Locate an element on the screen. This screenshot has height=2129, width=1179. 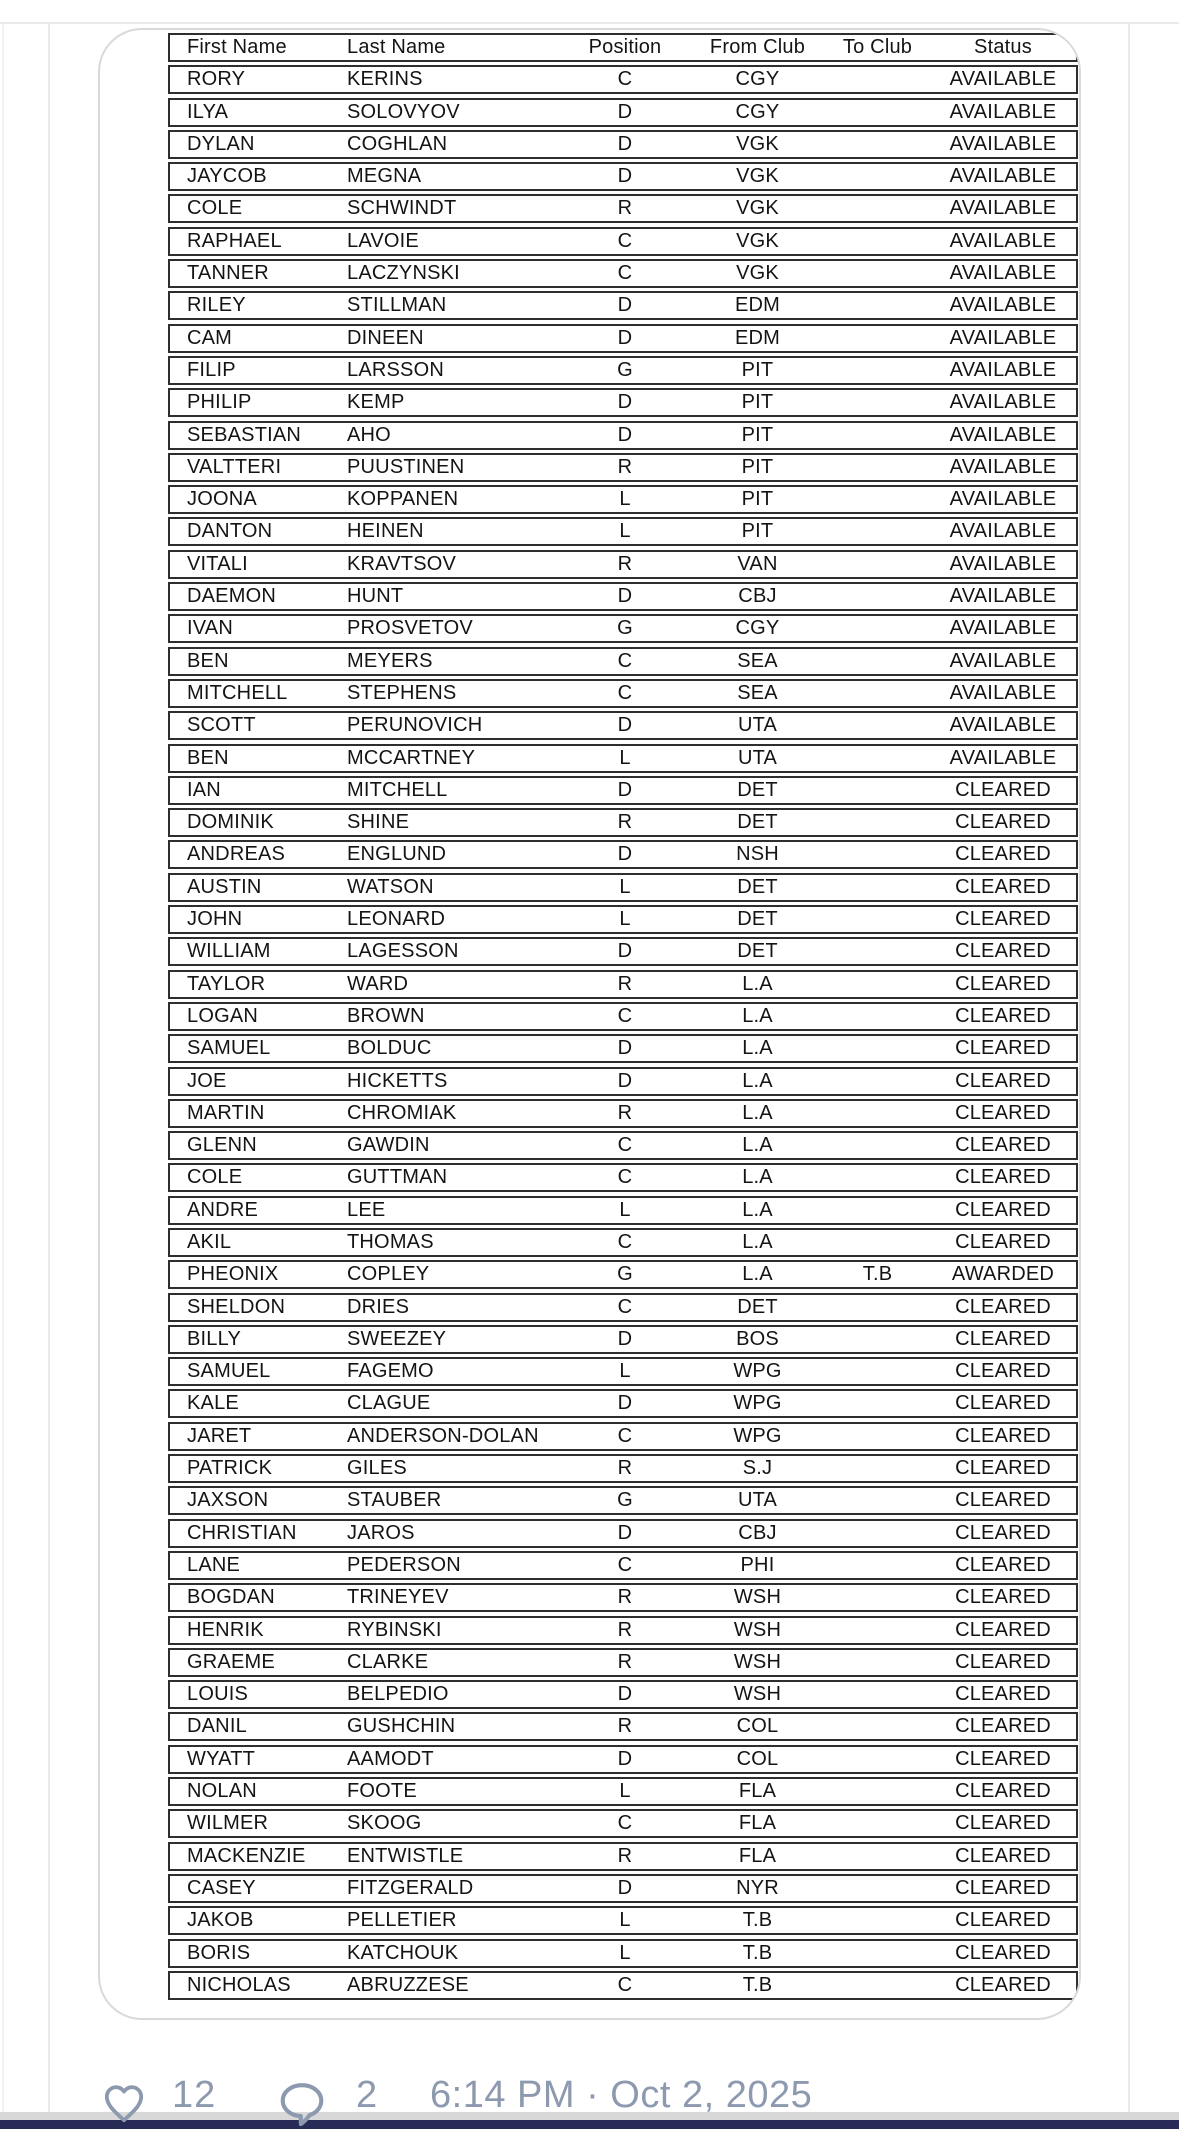
table-row: BEN MCCARTNEY L UTA AVAILABLE is located at coordinates (623, 758).